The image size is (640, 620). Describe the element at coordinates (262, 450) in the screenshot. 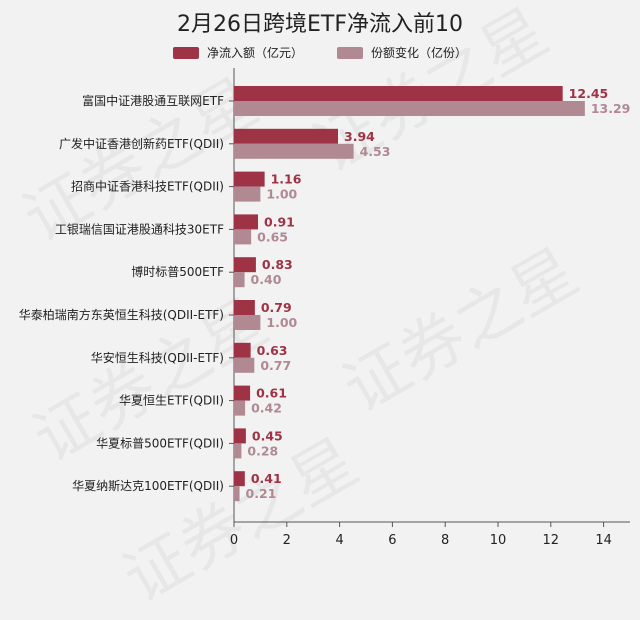

I see `data-label-share-change: 0.28` at that location.